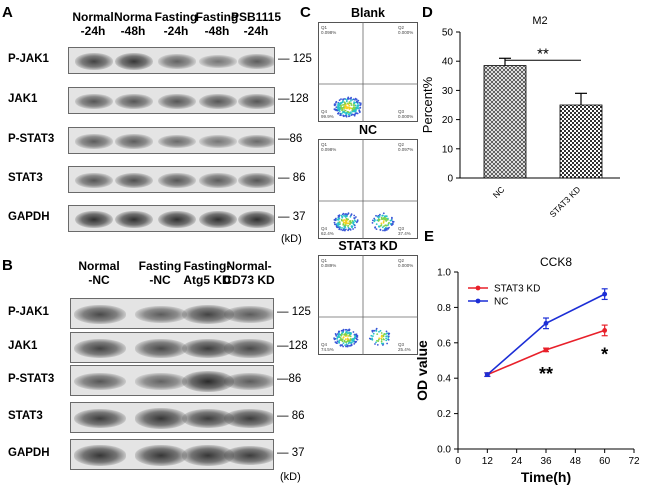 The image size is (650, 485). What do you see at coordinates (517, 461) in the screenshot?
I see `x-tick-label: 24` at bounding box center [517, 461].